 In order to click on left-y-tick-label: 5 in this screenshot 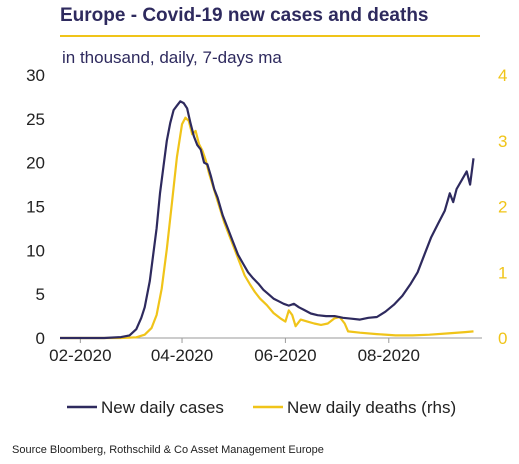, I will do `click(40, 294)`.